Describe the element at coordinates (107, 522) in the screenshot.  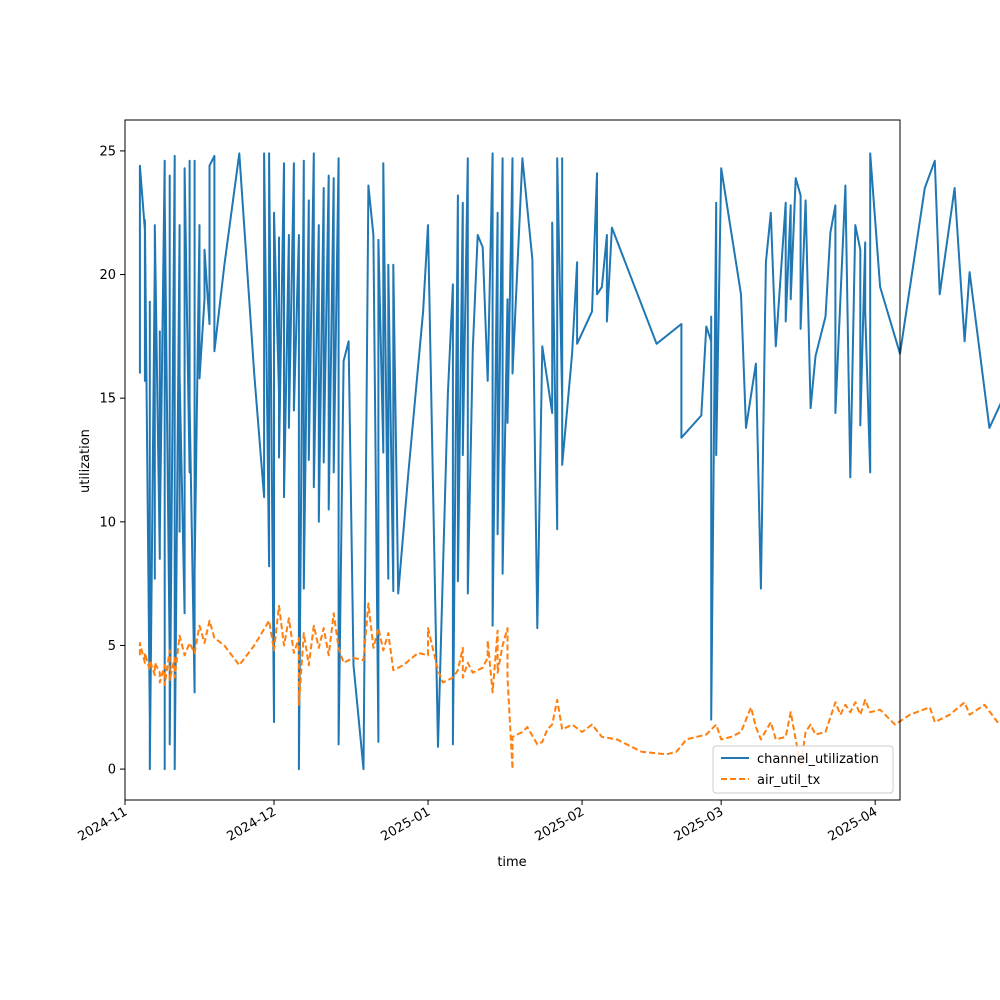
I see `y-tick-label: 10` at that location.